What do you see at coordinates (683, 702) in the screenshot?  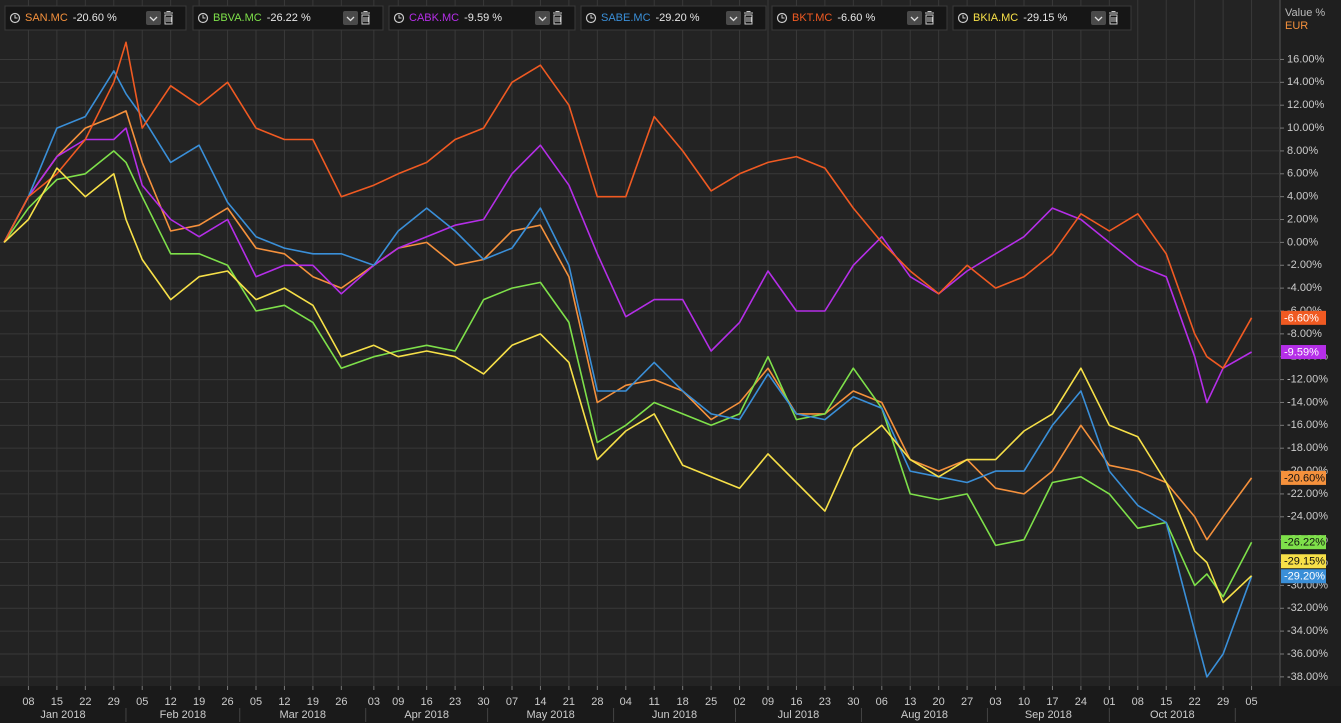 I see `x-tick-label: 18` at bounding box center [683, 702].